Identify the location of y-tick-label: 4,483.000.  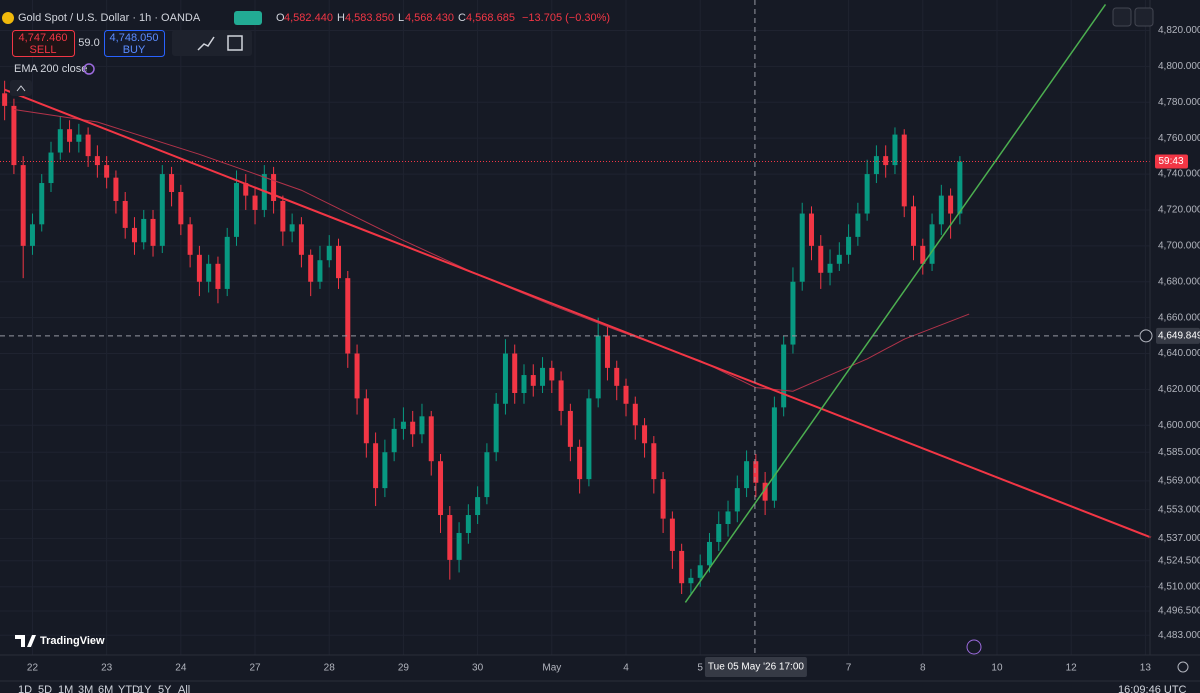
(1179, 635).